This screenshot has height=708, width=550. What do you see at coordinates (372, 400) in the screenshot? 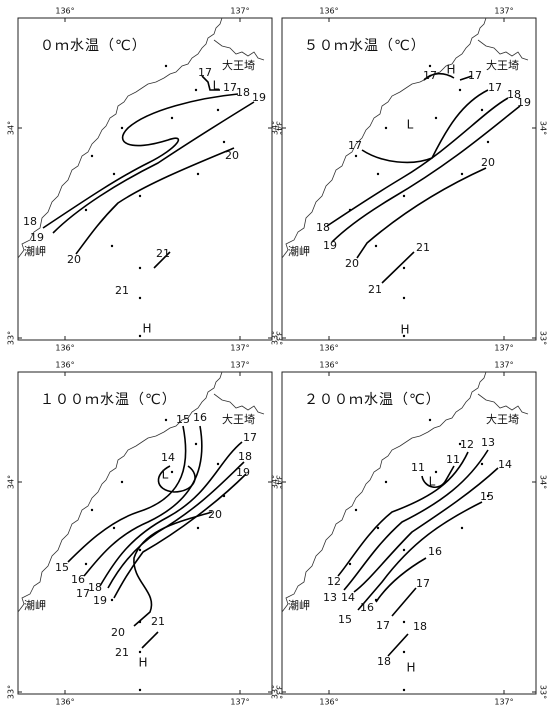
I see `panel-title: ２００ｍ水温（℃）` at bounding box center [372, 400].